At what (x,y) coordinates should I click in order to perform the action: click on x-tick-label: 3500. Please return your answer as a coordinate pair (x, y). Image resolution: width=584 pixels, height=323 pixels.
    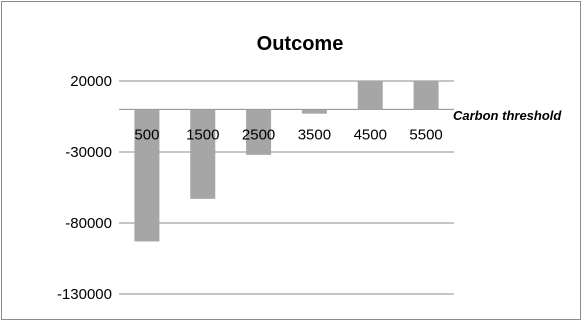
    Looking at the image, I should click on (314, 134).